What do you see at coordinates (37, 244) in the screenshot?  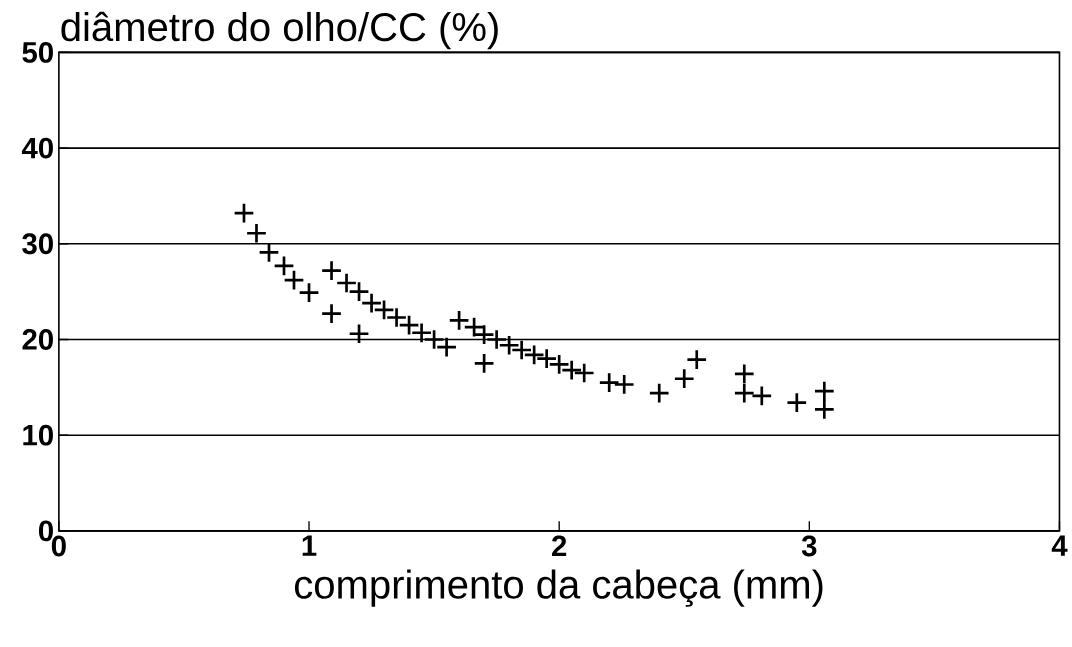 I see `y-tick-label: 30` at bounding box center [37, 244].